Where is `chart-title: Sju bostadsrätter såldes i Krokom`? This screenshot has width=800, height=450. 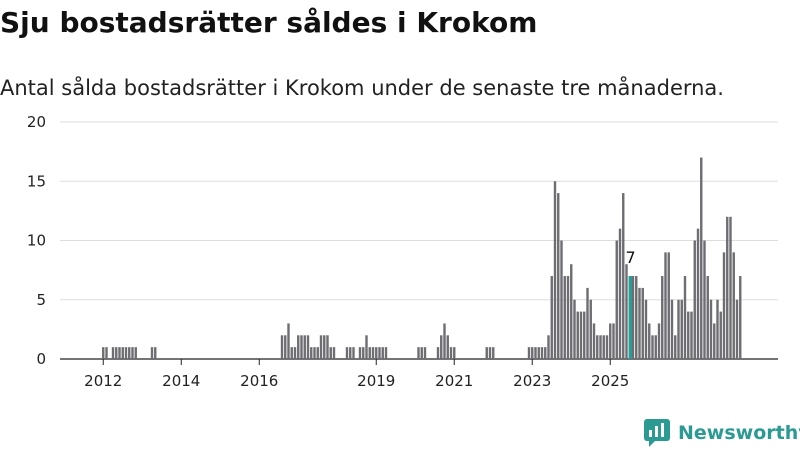 chart-title: Sju bostadsrätter såldes i Krokom is located at coordinates (269, 22).